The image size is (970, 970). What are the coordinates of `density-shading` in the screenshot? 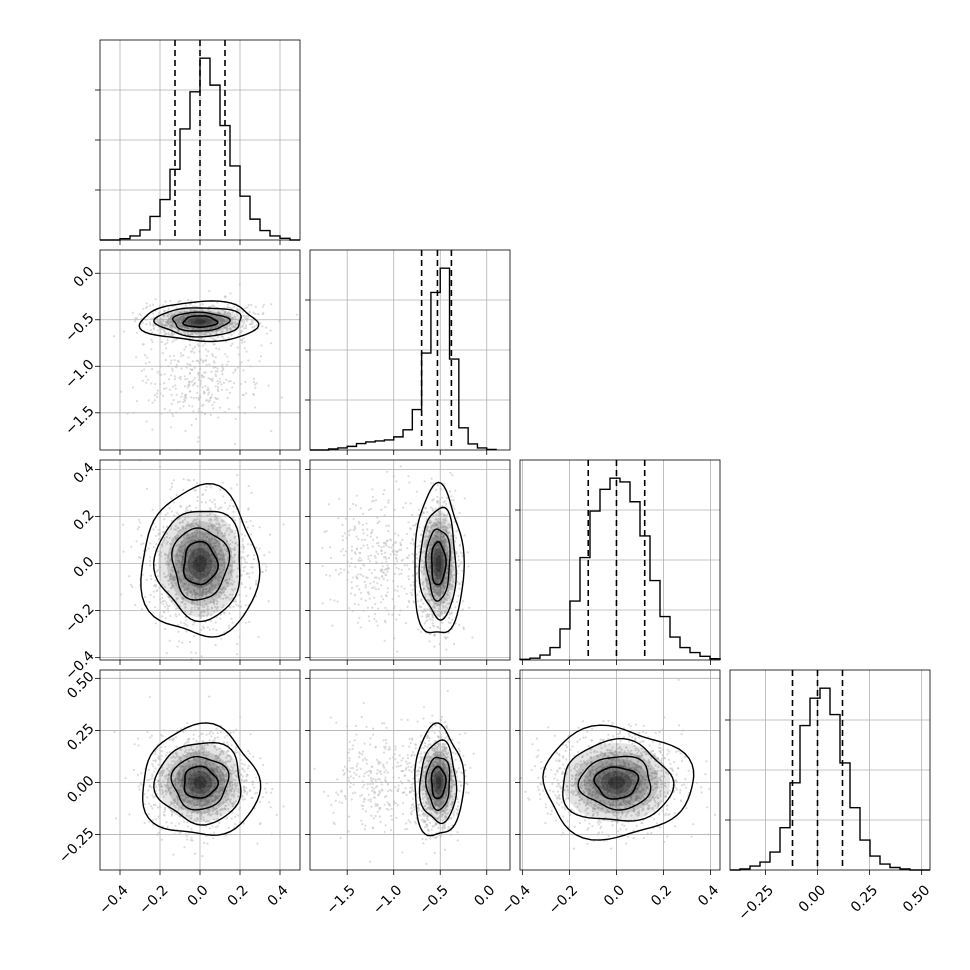 It's located at (200, 563).